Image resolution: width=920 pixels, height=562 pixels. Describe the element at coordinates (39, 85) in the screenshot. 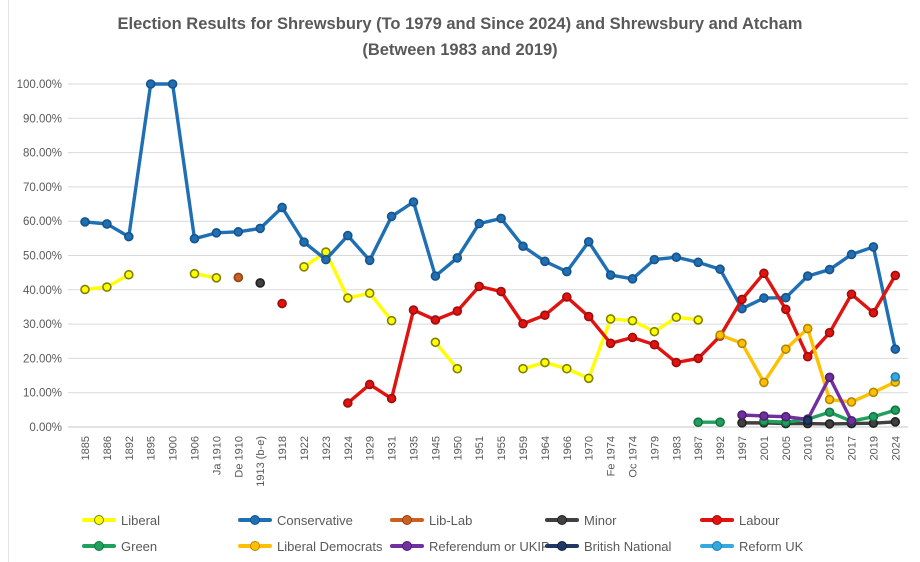

I see `y-axis-tick-label: 100.00%` at that location.